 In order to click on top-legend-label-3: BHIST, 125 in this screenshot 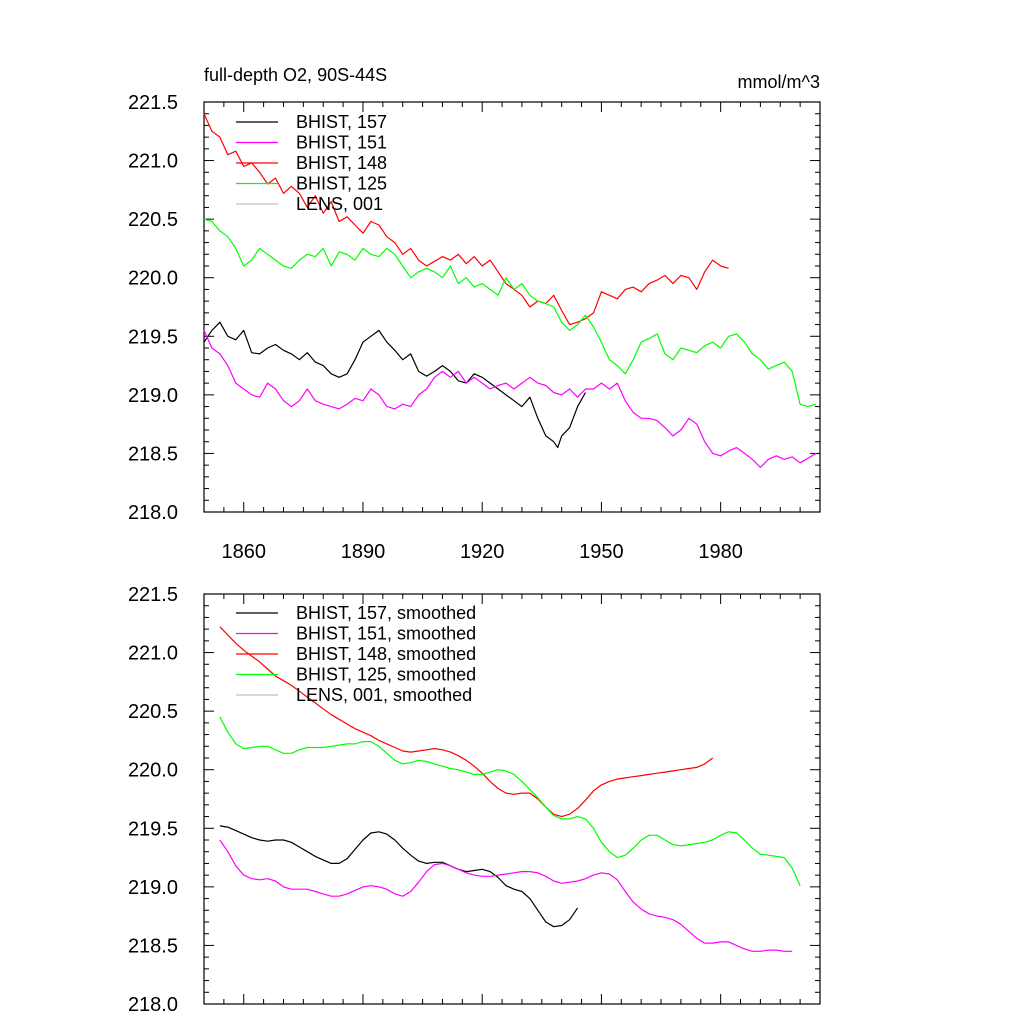, I will do `click(341, 184)`.